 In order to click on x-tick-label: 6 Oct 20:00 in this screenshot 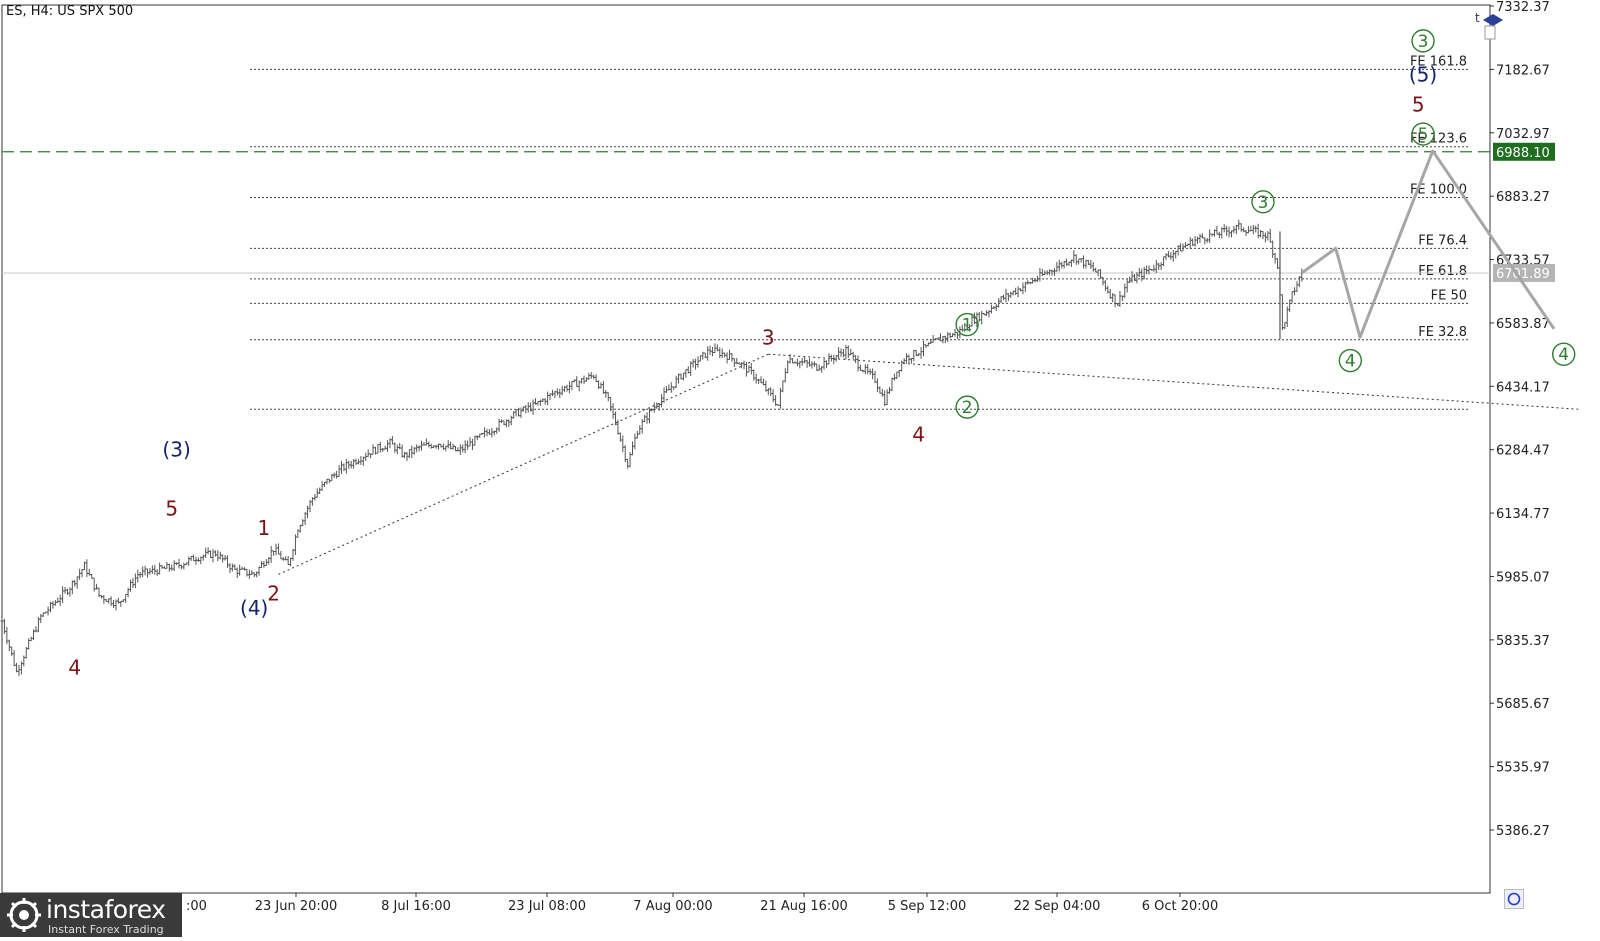, I will do `click(1180, 906)`.